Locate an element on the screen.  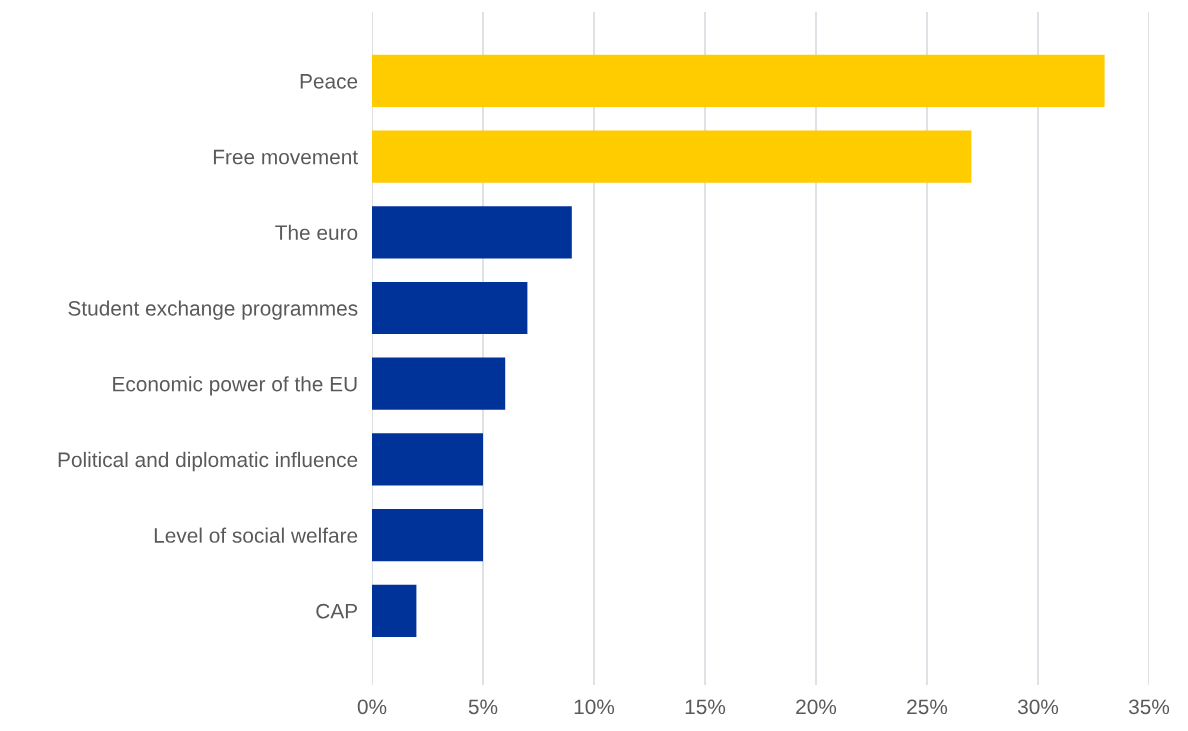
y-tick-label: Peace is located at coordinates (329, 81).